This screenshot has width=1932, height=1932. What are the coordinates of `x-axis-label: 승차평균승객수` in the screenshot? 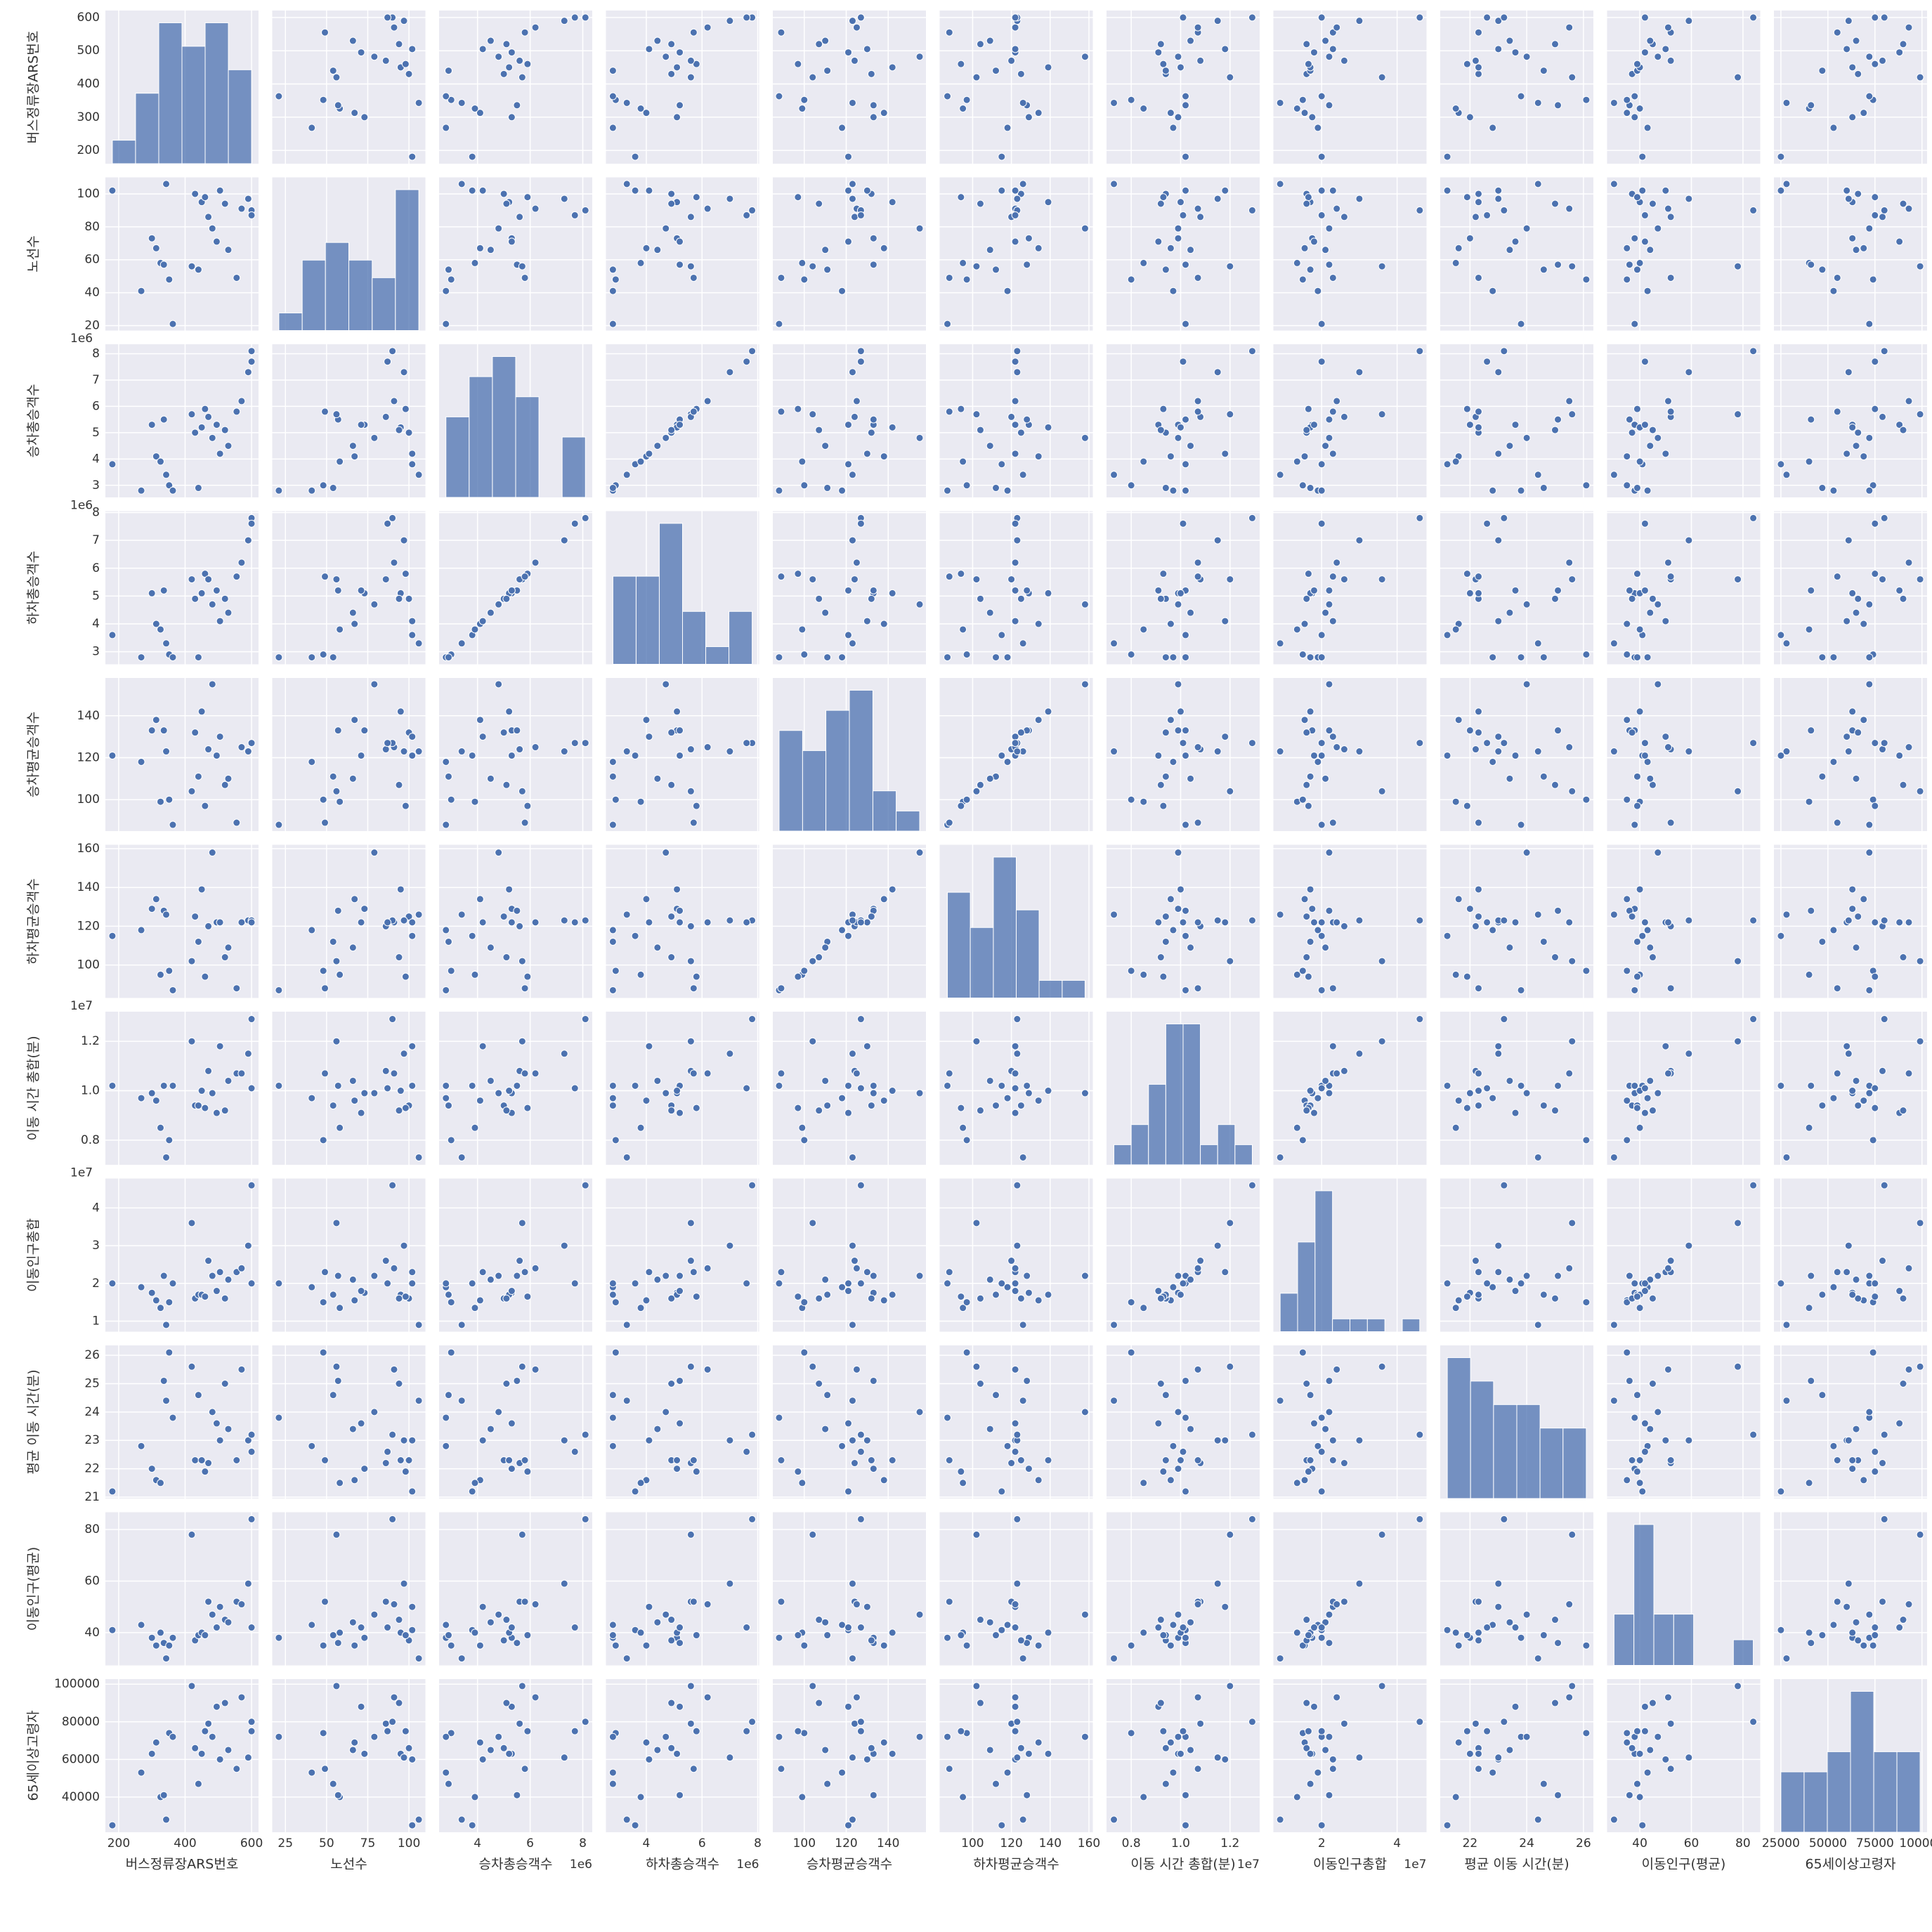 It's located at (850, 1865).